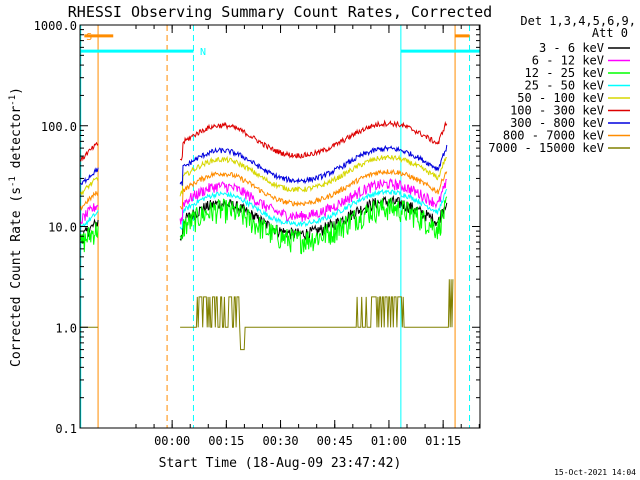 This screenshot has width=640, height=480. Describe the element at coordinates (66, 429) in the screenshot. I see `y-tick-label: 0.1` at that location.